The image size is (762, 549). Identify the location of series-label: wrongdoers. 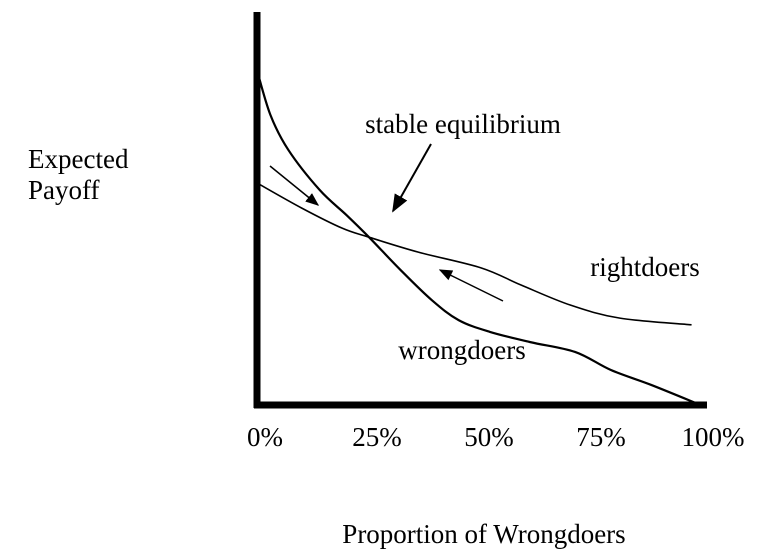
(461, 350).